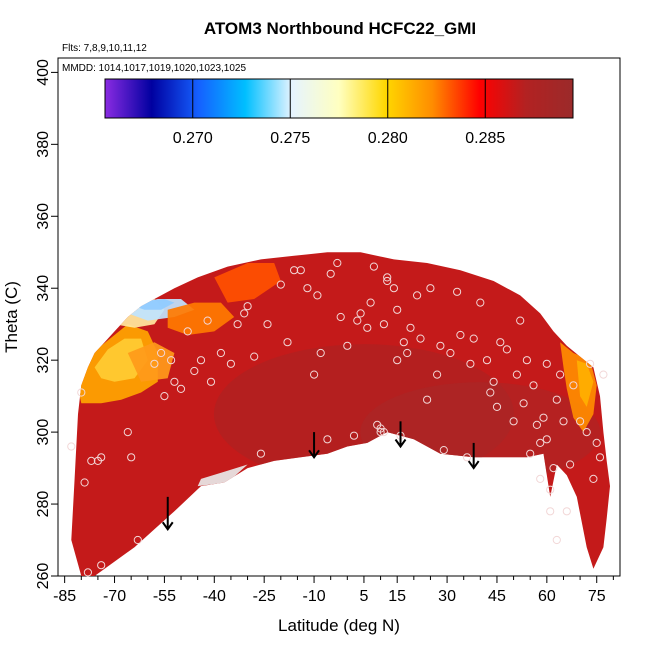  What do you see at coordinates (43, 216) in the screenshot?
I see `y-tick-label: 360` at bounding box center [43, 216].